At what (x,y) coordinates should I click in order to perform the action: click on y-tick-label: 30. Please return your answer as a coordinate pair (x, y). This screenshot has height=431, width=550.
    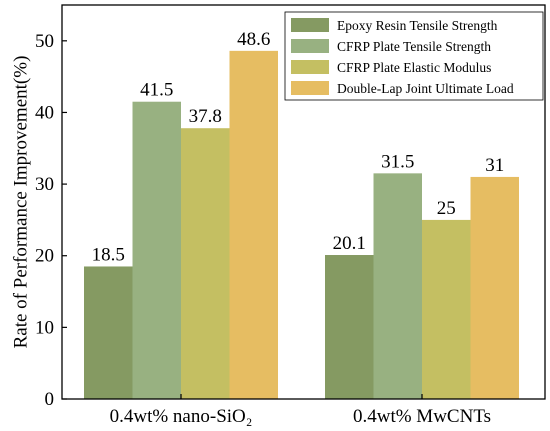
    Looking at the image, I should click on (44, 184).